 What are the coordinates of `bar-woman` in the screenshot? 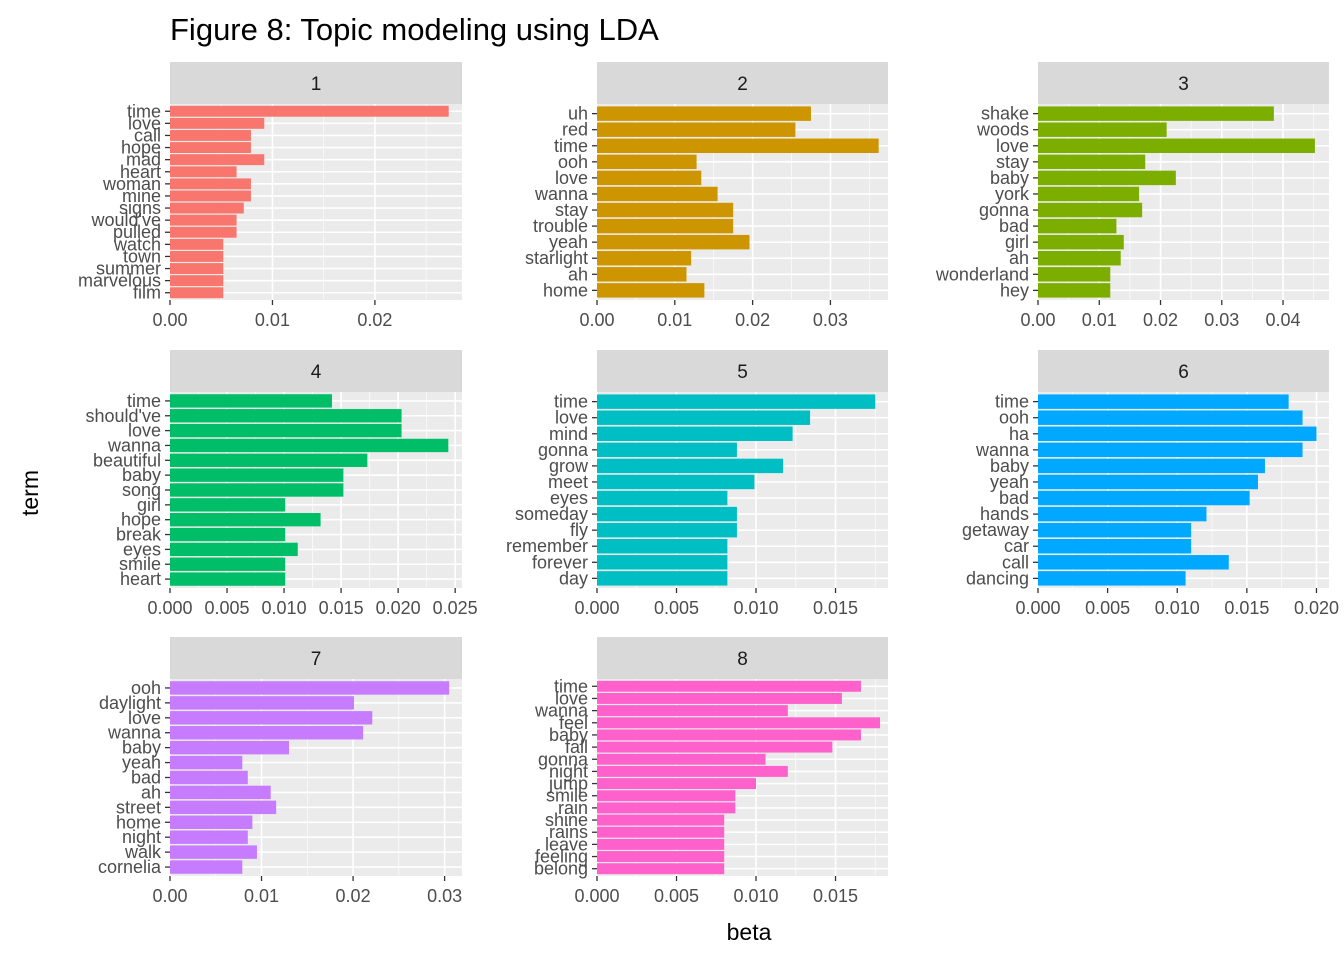 It's located at (210, 184).